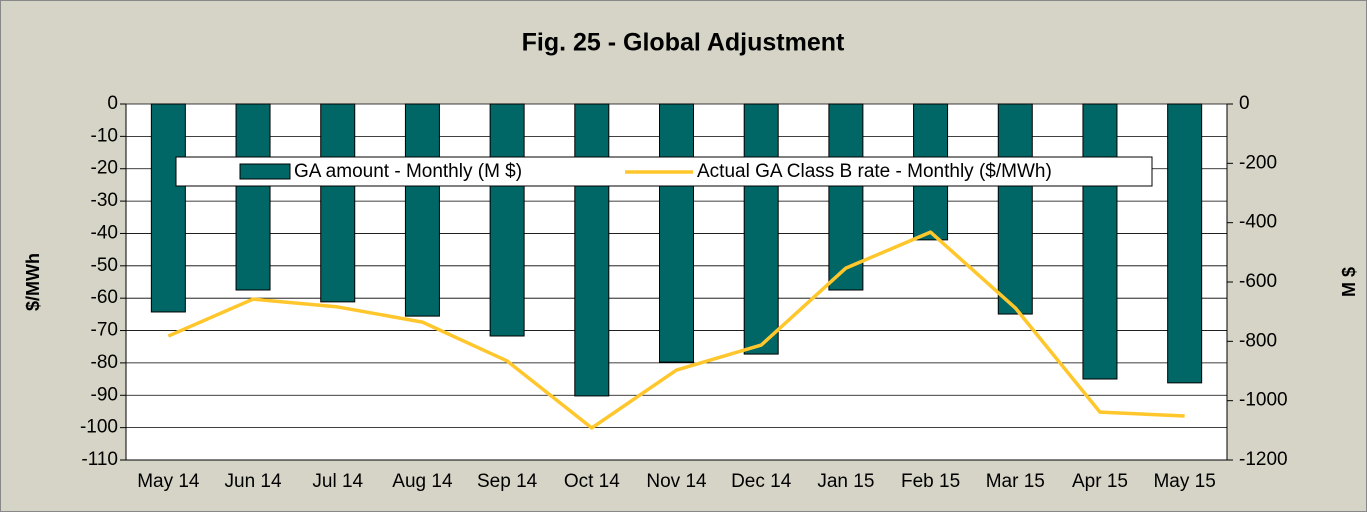  I want to click on x-tick-label: Sep 14, so click(507, 481).